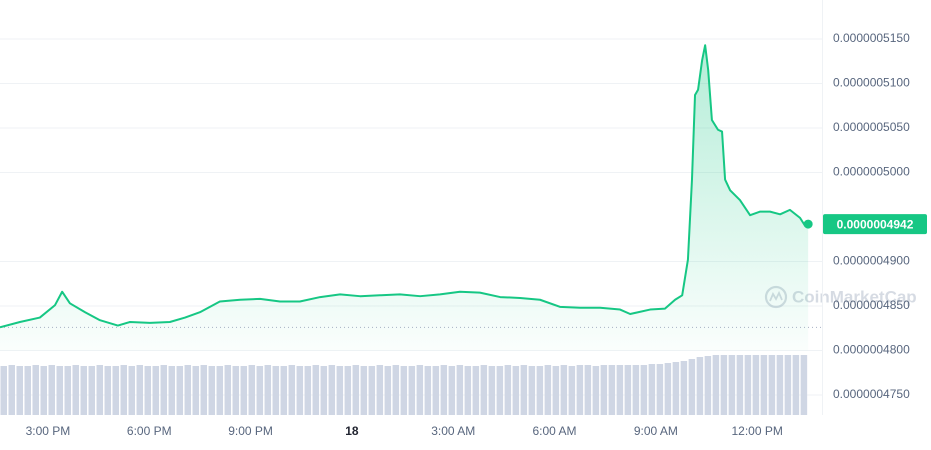  Describe the element at coordinates (871, 127) in the screenshot. I see `y-tick-label: 0.0000005050` at that location.